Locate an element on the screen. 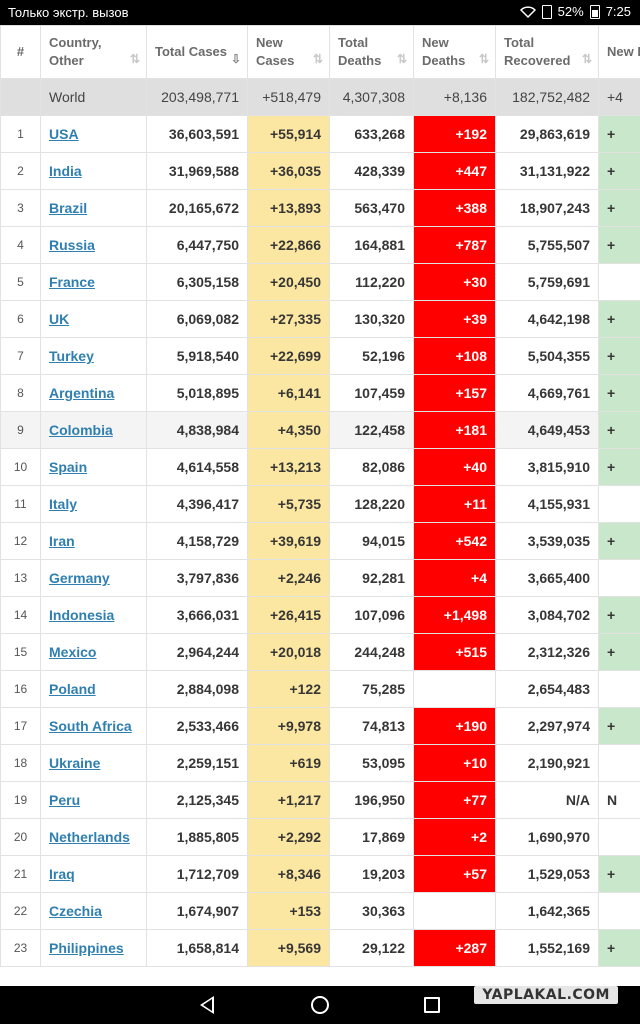 The image size is (640, 1024). country-link-iran: Iran is located at coordinates (62, 541).